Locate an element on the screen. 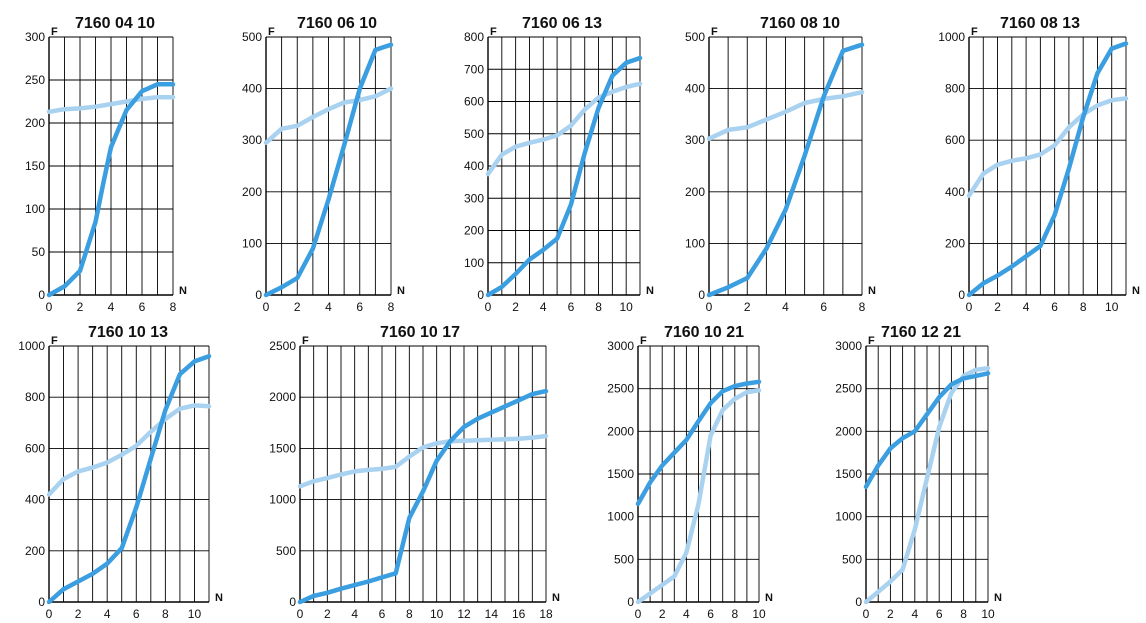  chart-title: 7160 08 10 is located at coordinates (800, 23).